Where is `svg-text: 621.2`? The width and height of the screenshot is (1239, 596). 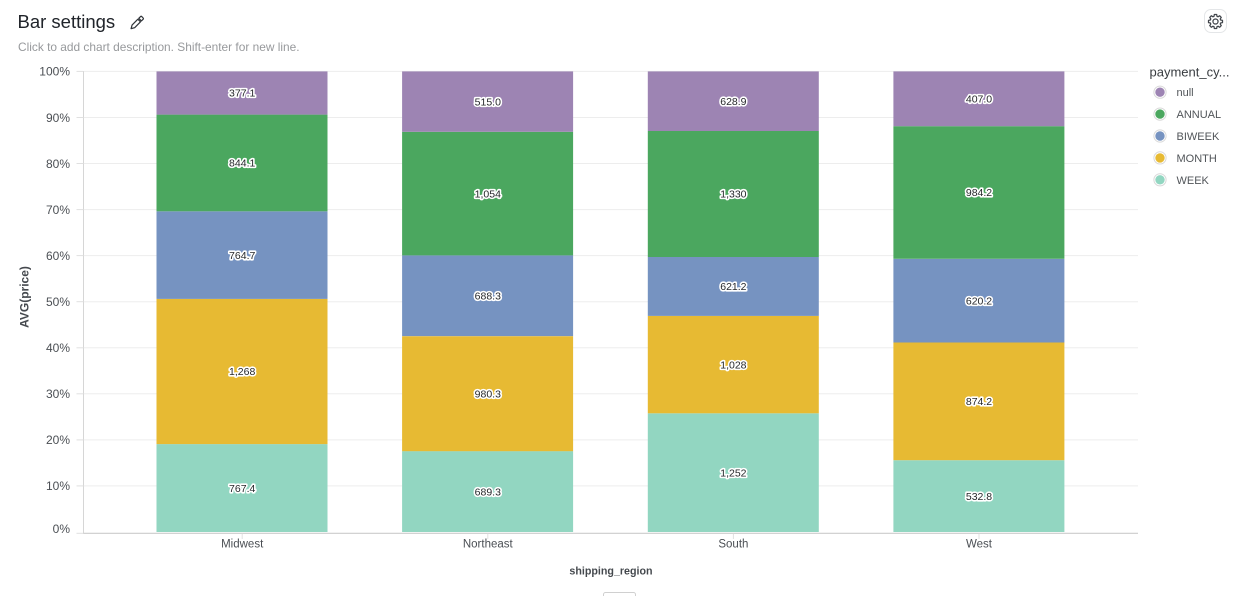
svg-text: 621.2 is located at coordinates (733, 287).